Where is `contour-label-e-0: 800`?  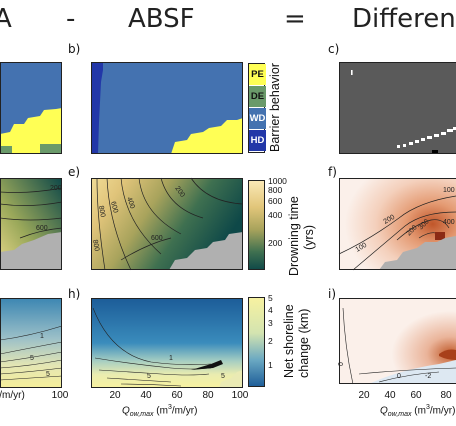
contour-label-e-0: 800 is located at coordinates (101, 211).